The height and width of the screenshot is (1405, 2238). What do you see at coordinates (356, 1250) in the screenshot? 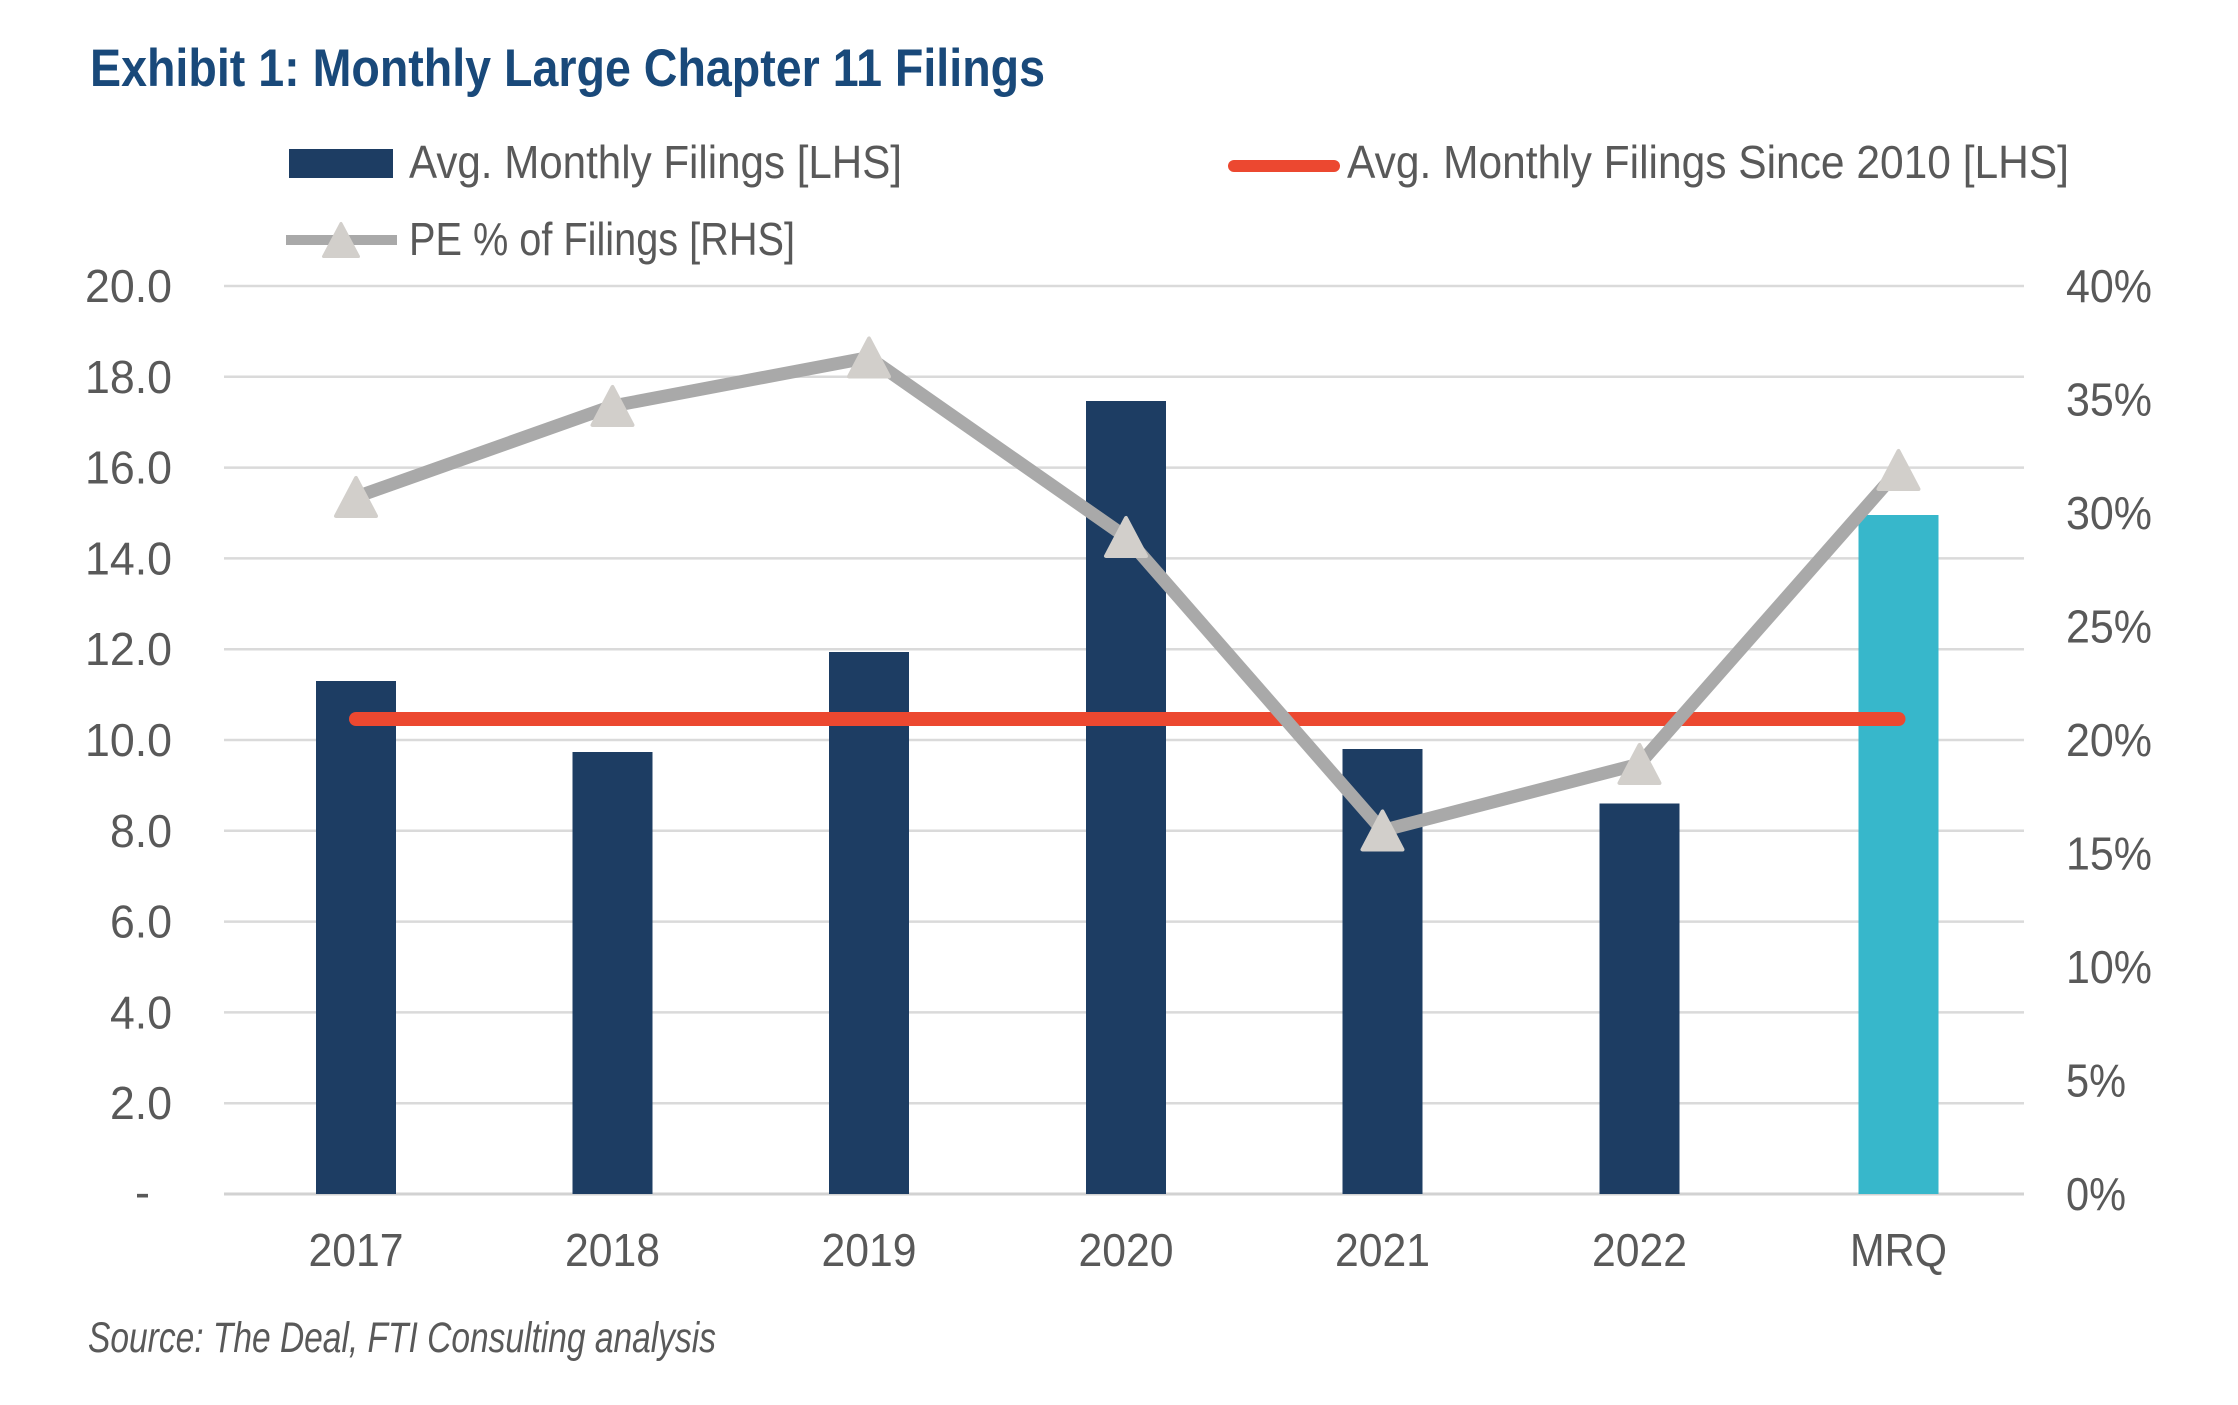
I see `svg-text: 2017` at bounding box center [356, 1250].